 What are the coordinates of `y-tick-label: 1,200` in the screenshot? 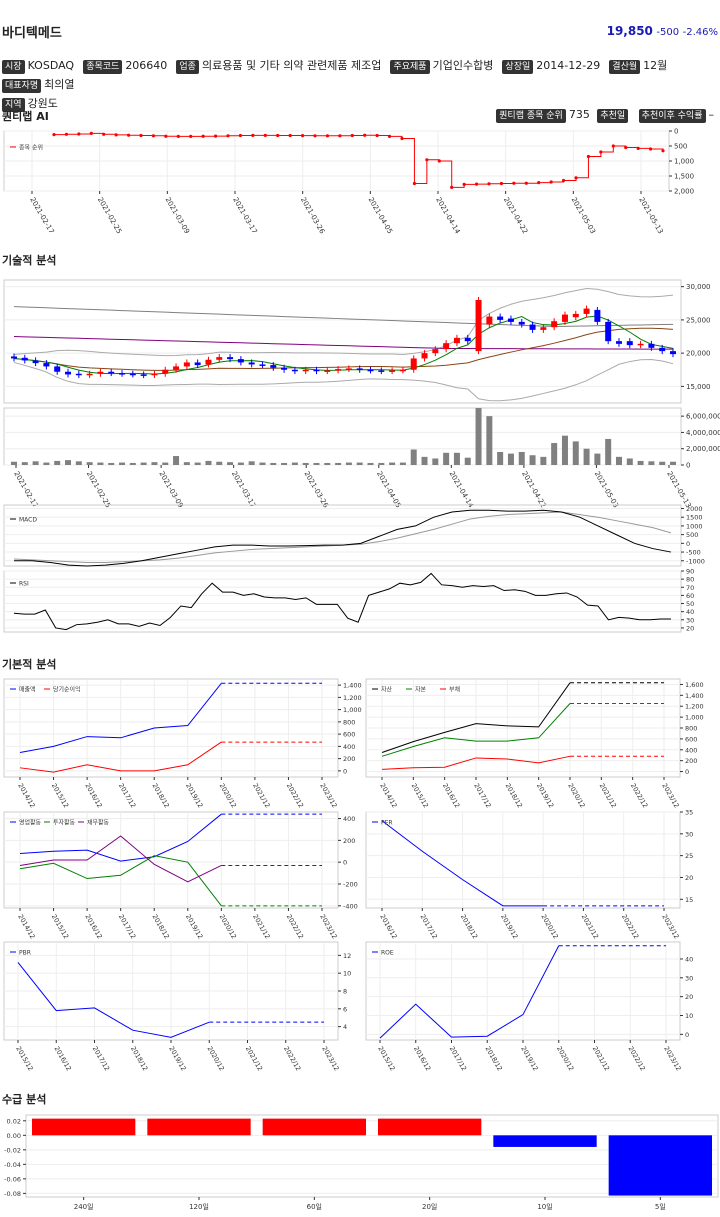 It's located at (352, 698).